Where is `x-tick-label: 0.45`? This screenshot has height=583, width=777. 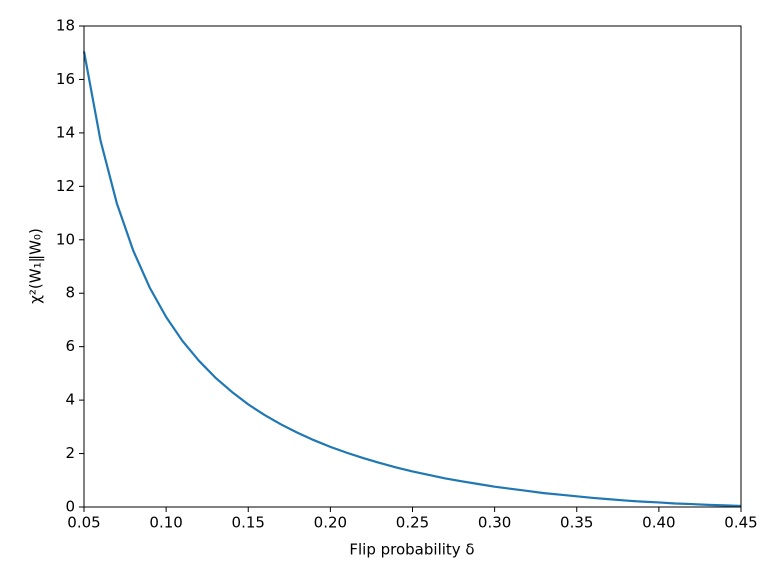
x-tick-label: 0.45 is located at coordinates (740, 523).